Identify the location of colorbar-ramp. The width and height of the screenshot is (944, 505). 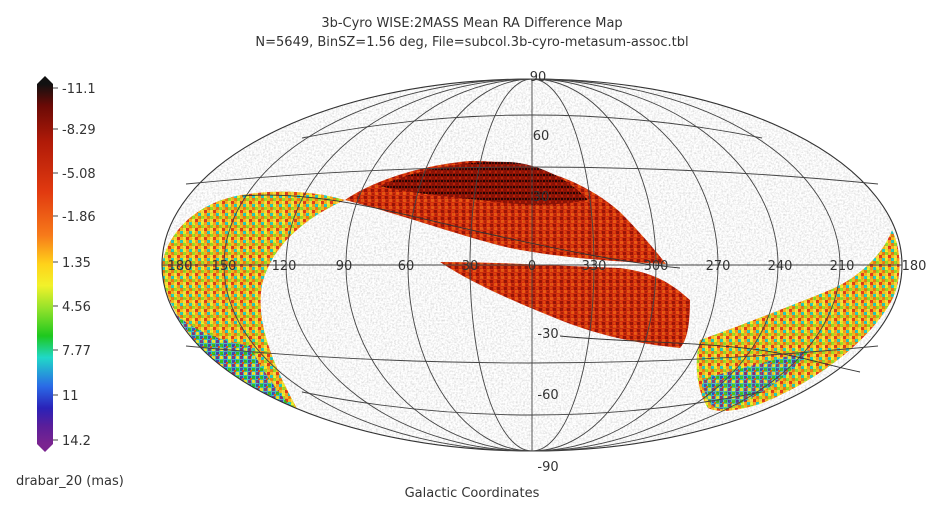
(45, 264).